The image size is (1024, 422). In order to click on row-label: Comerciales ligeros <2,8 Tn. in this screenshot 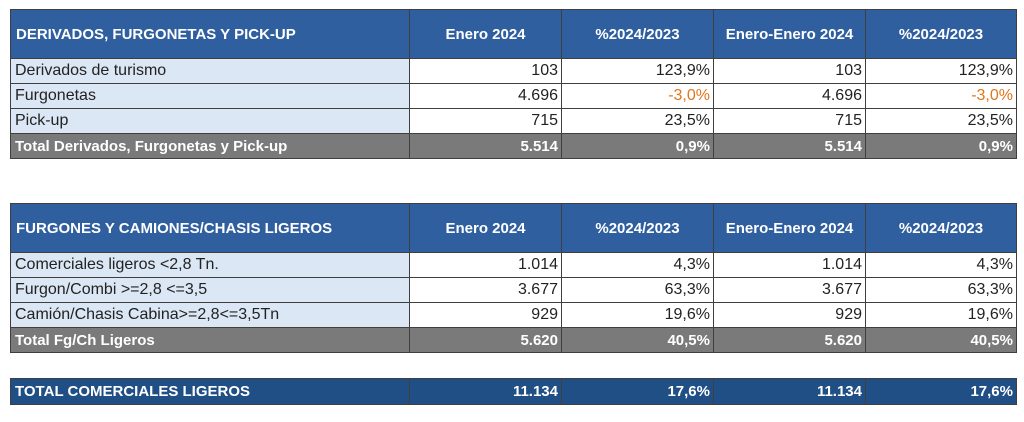, I will do `click(210, 265)`.